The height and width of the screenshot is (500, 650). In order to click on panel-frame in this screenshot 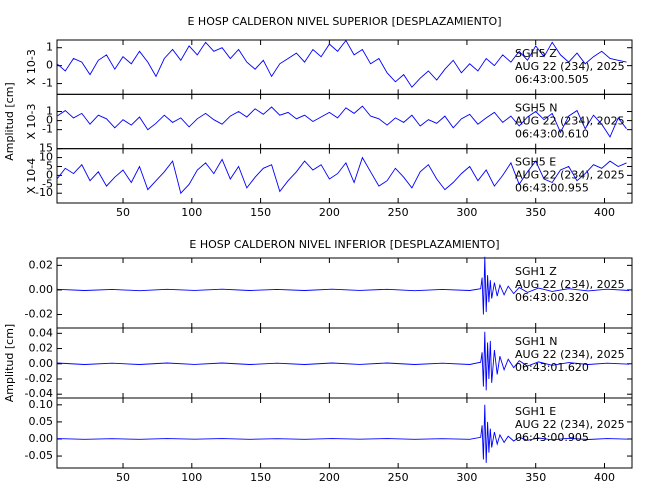, I will do `click(344, 433)`.